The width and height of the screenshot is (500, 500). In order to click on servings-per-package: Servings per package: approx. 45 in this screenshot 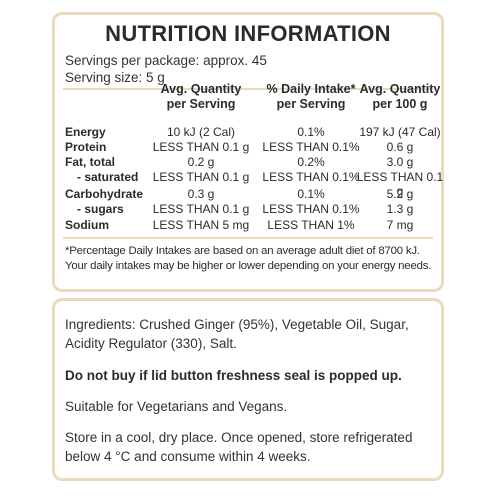, I will do `click(166, 60)`.